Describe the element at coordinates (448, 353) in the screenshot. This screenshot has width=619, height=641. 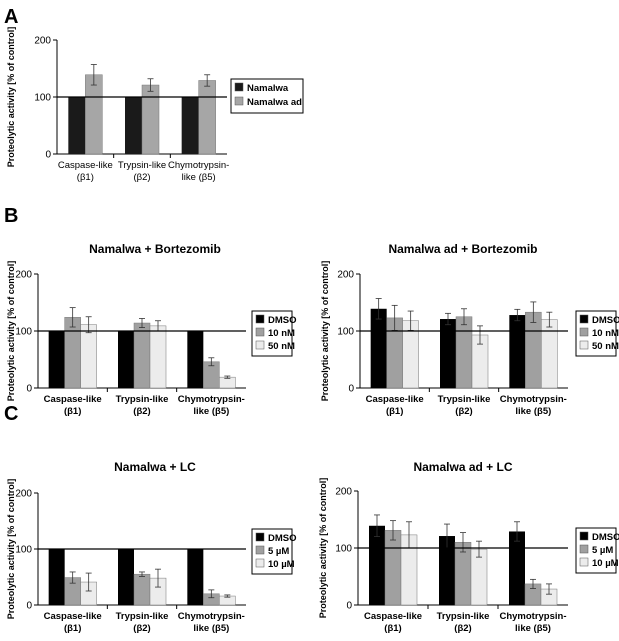
I see `bar-b-right-s0-c1` at that location.